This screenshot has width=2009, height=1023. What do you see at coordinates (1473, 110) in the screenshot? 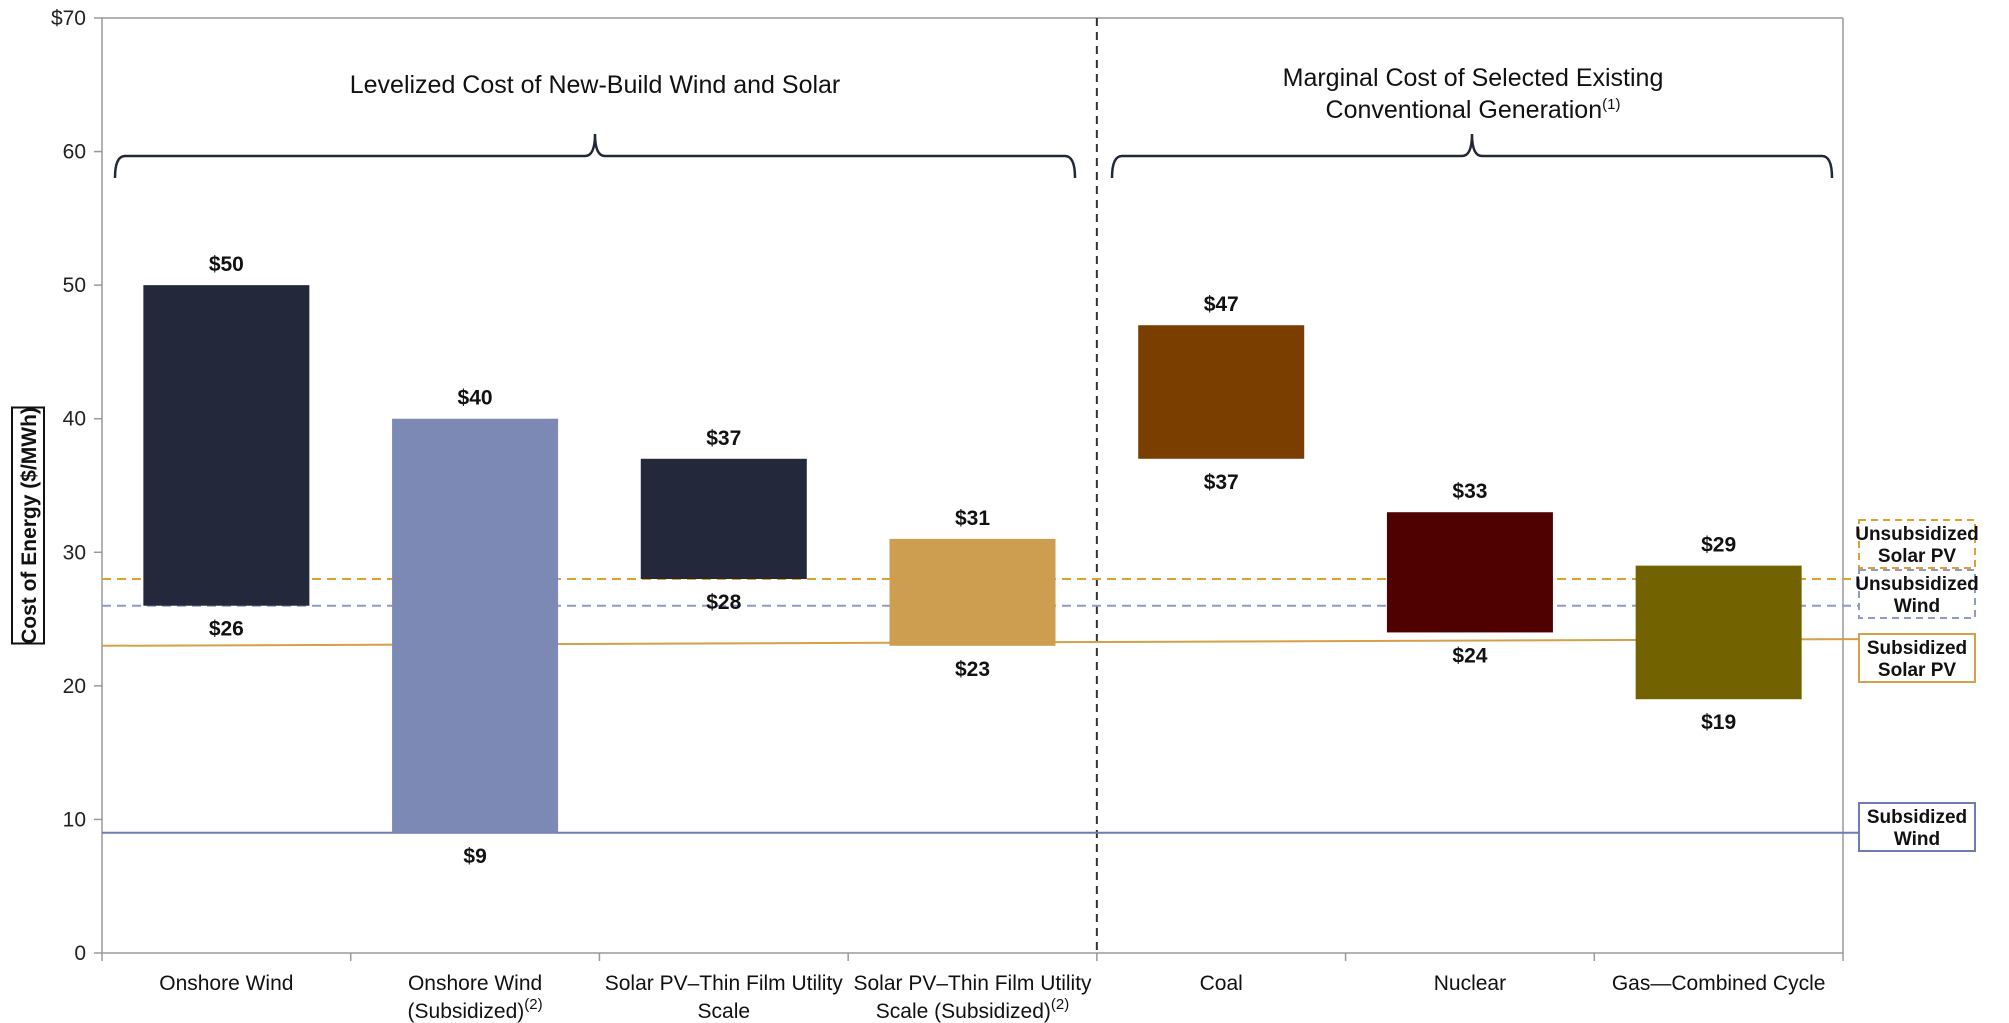
I see `group-label-existing-line2: Conventional Generation(1)` at bounding box center [1473, 110].